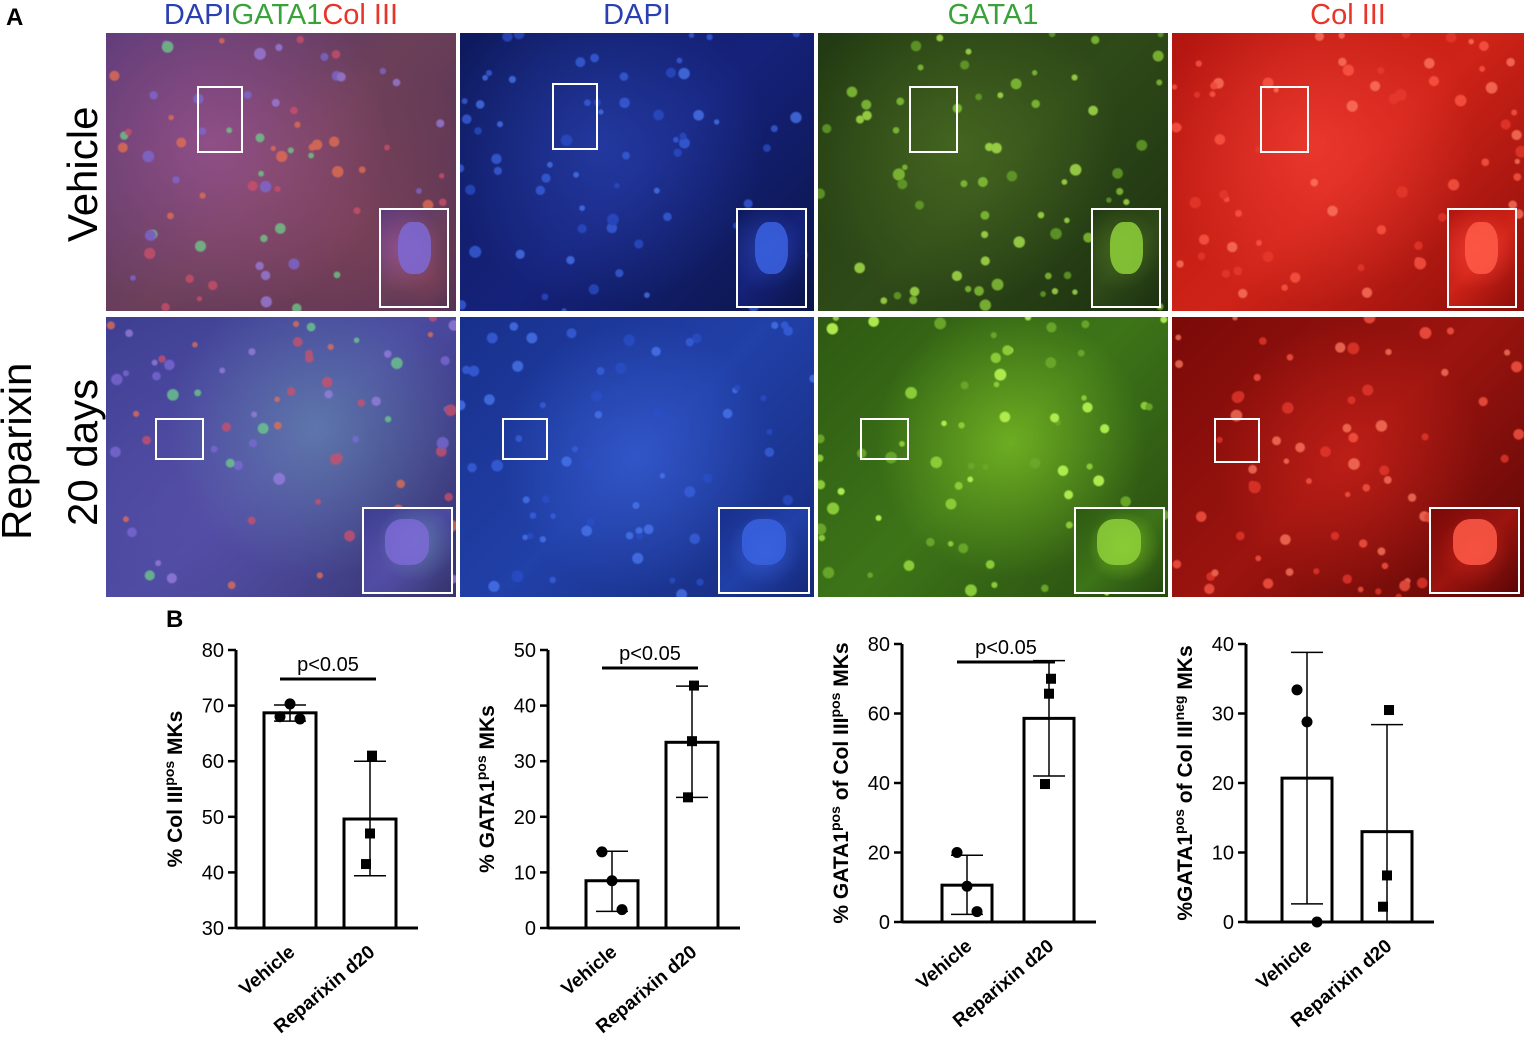  I want to click on micrograph-dapi-vehicle, so click(637, 172).